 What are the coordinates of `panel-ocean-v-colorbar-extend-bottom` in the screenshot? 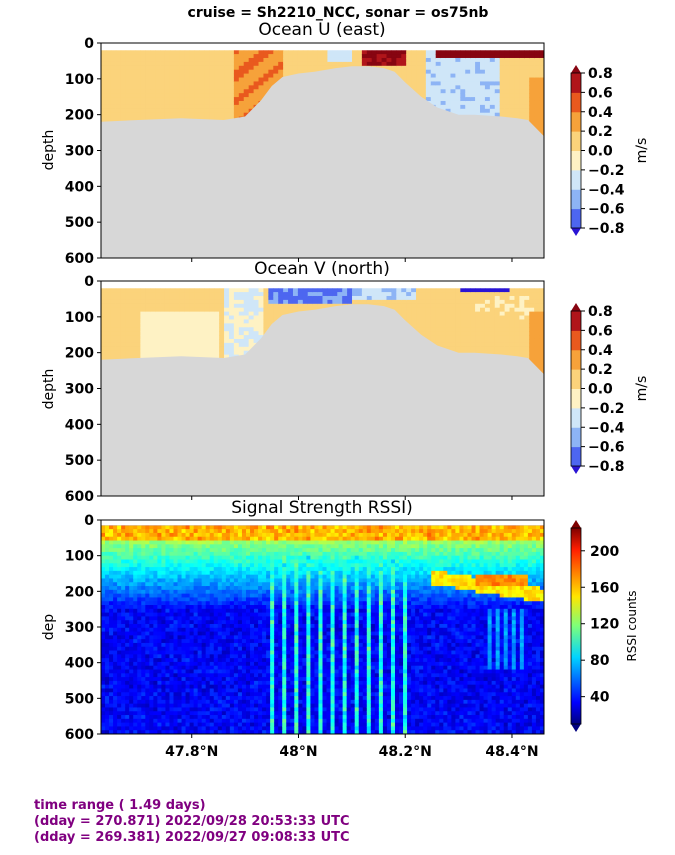 It's located at (576, 470).